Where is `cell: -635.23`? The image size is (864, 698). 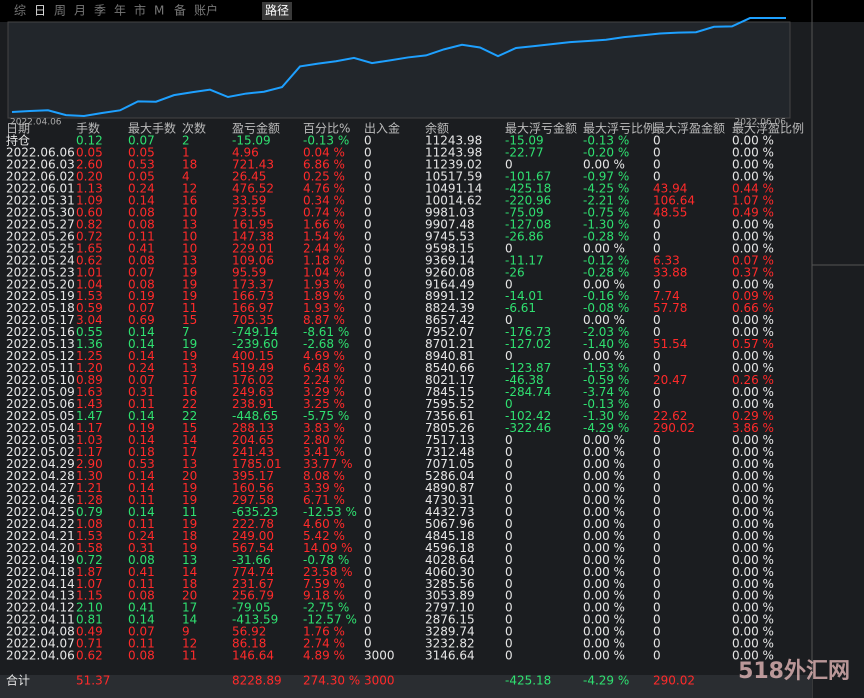 cell: -635.23 is located at coordinates (255, 512).